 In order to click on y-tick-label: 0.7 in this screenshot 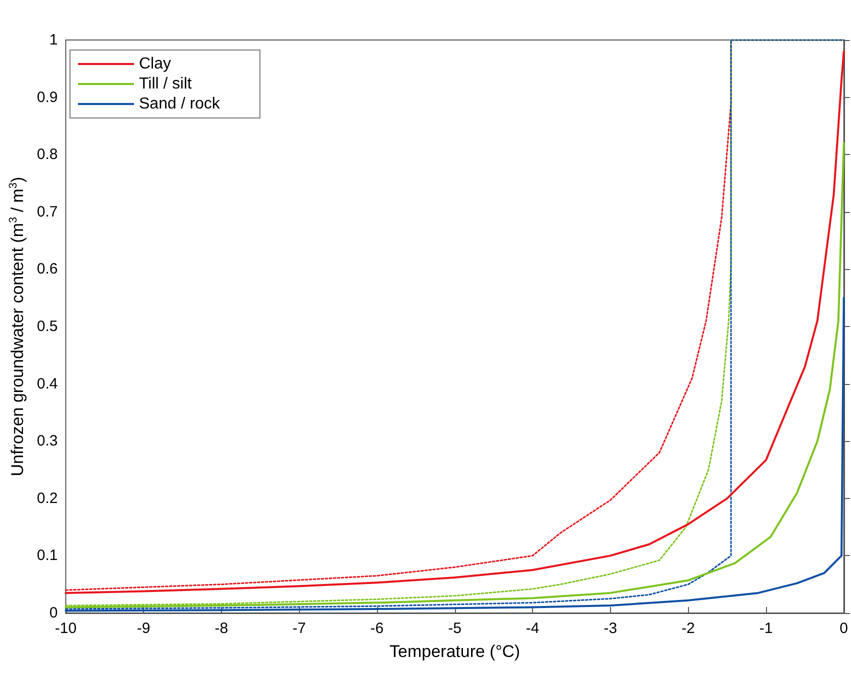, I will do `click(47, 211)`.